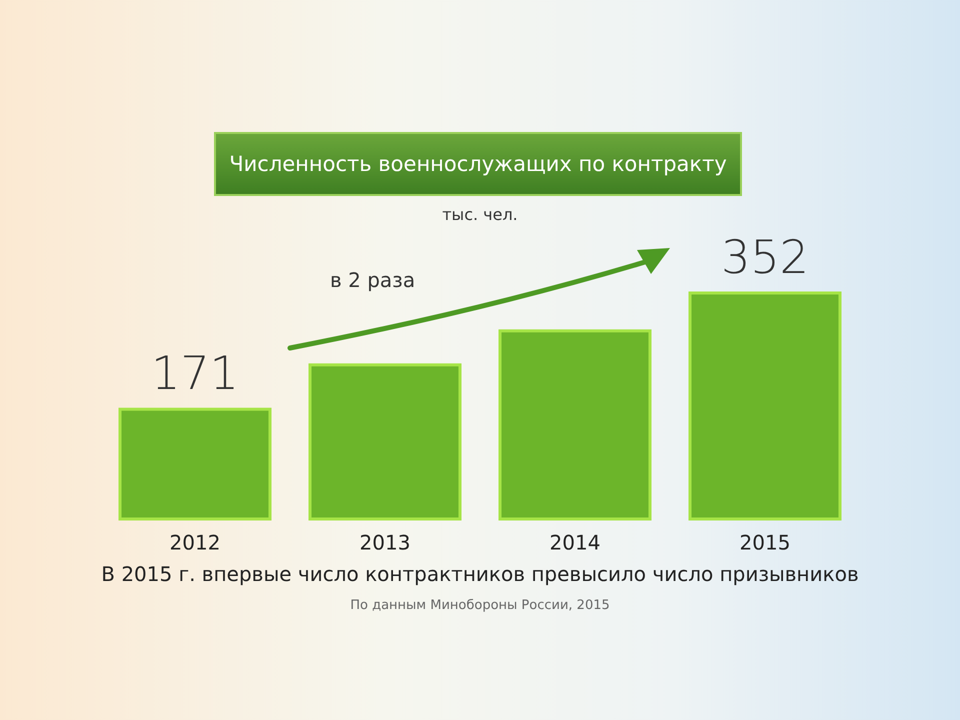 Image resolution: width=960 pixels, height=720 pixels. What do you see at coordinates (480, 214) in the screenshot?
I see `chart-subtitle: тыс. чел.` at bounding box center [480, 214].